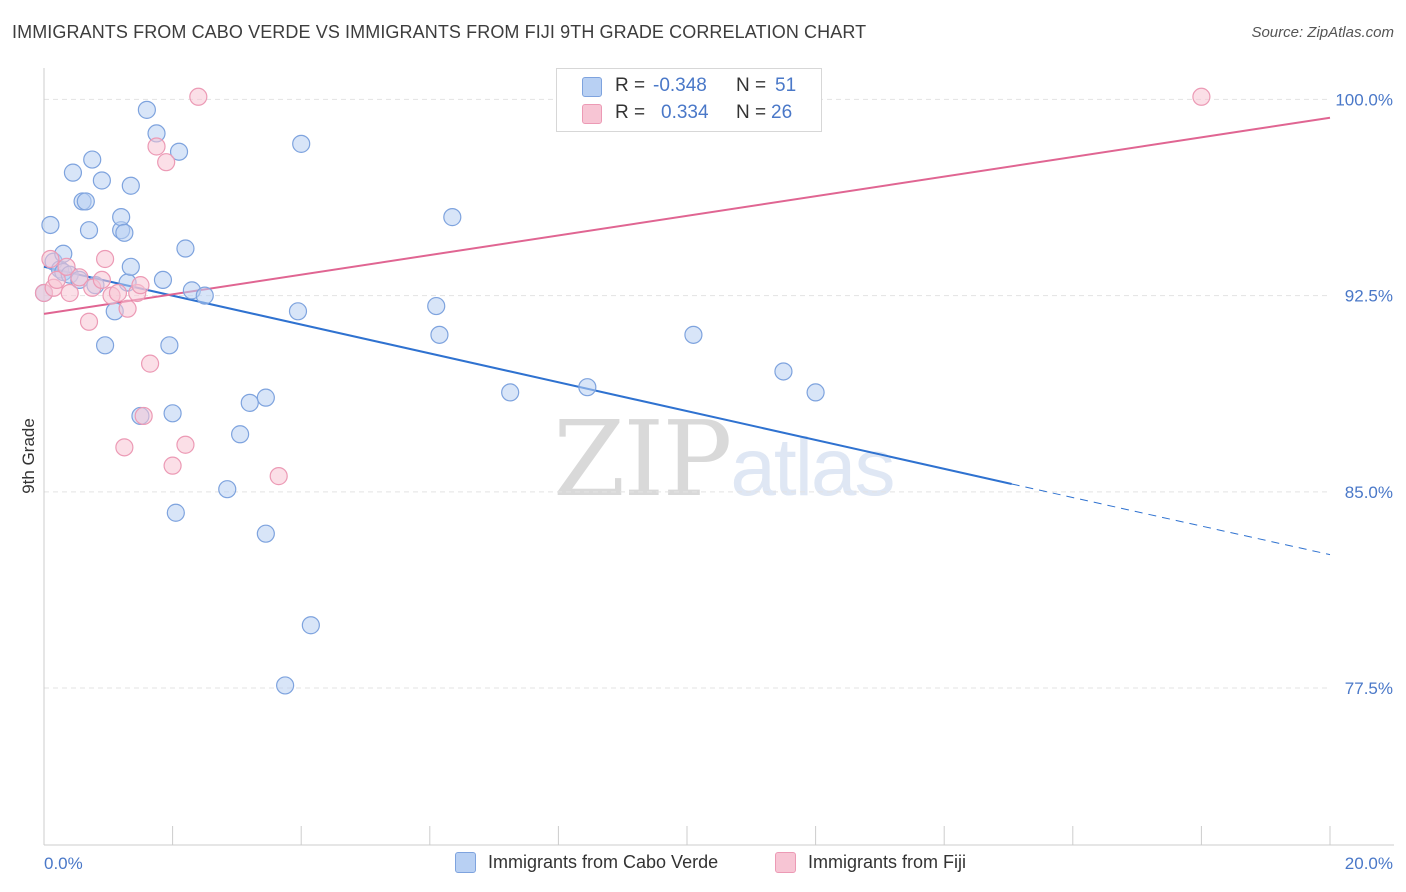 The width and height of the screenshot is (1406, 892). I want to click on watermark: ZIPatlas, so click(724, 459).